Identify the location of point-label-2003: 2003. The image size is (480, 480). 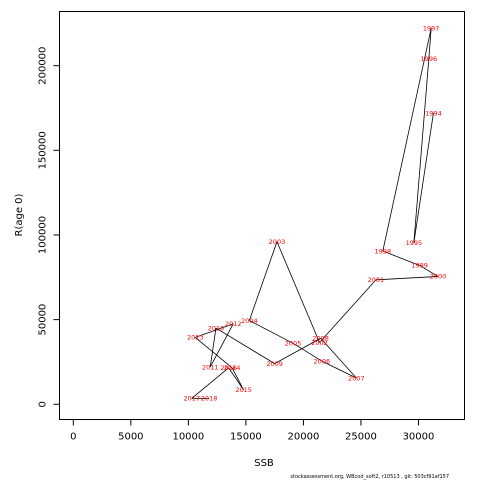
(277, 242).